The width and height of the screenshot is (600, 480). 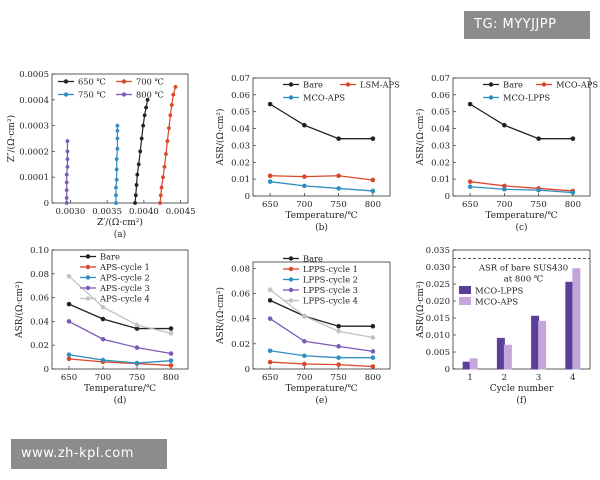 What do you see at coordinates (124, 267) in the screenshot?
I see `legend-label-1: APS-cycle 1` at bounding box center [124, 267].